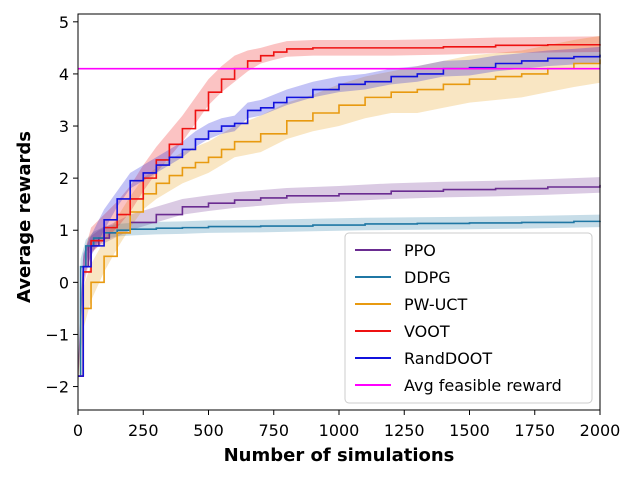  Describe the element at coordinates (469, 430) in the screenshot. I see `x-tick-label: 1500` at that location.